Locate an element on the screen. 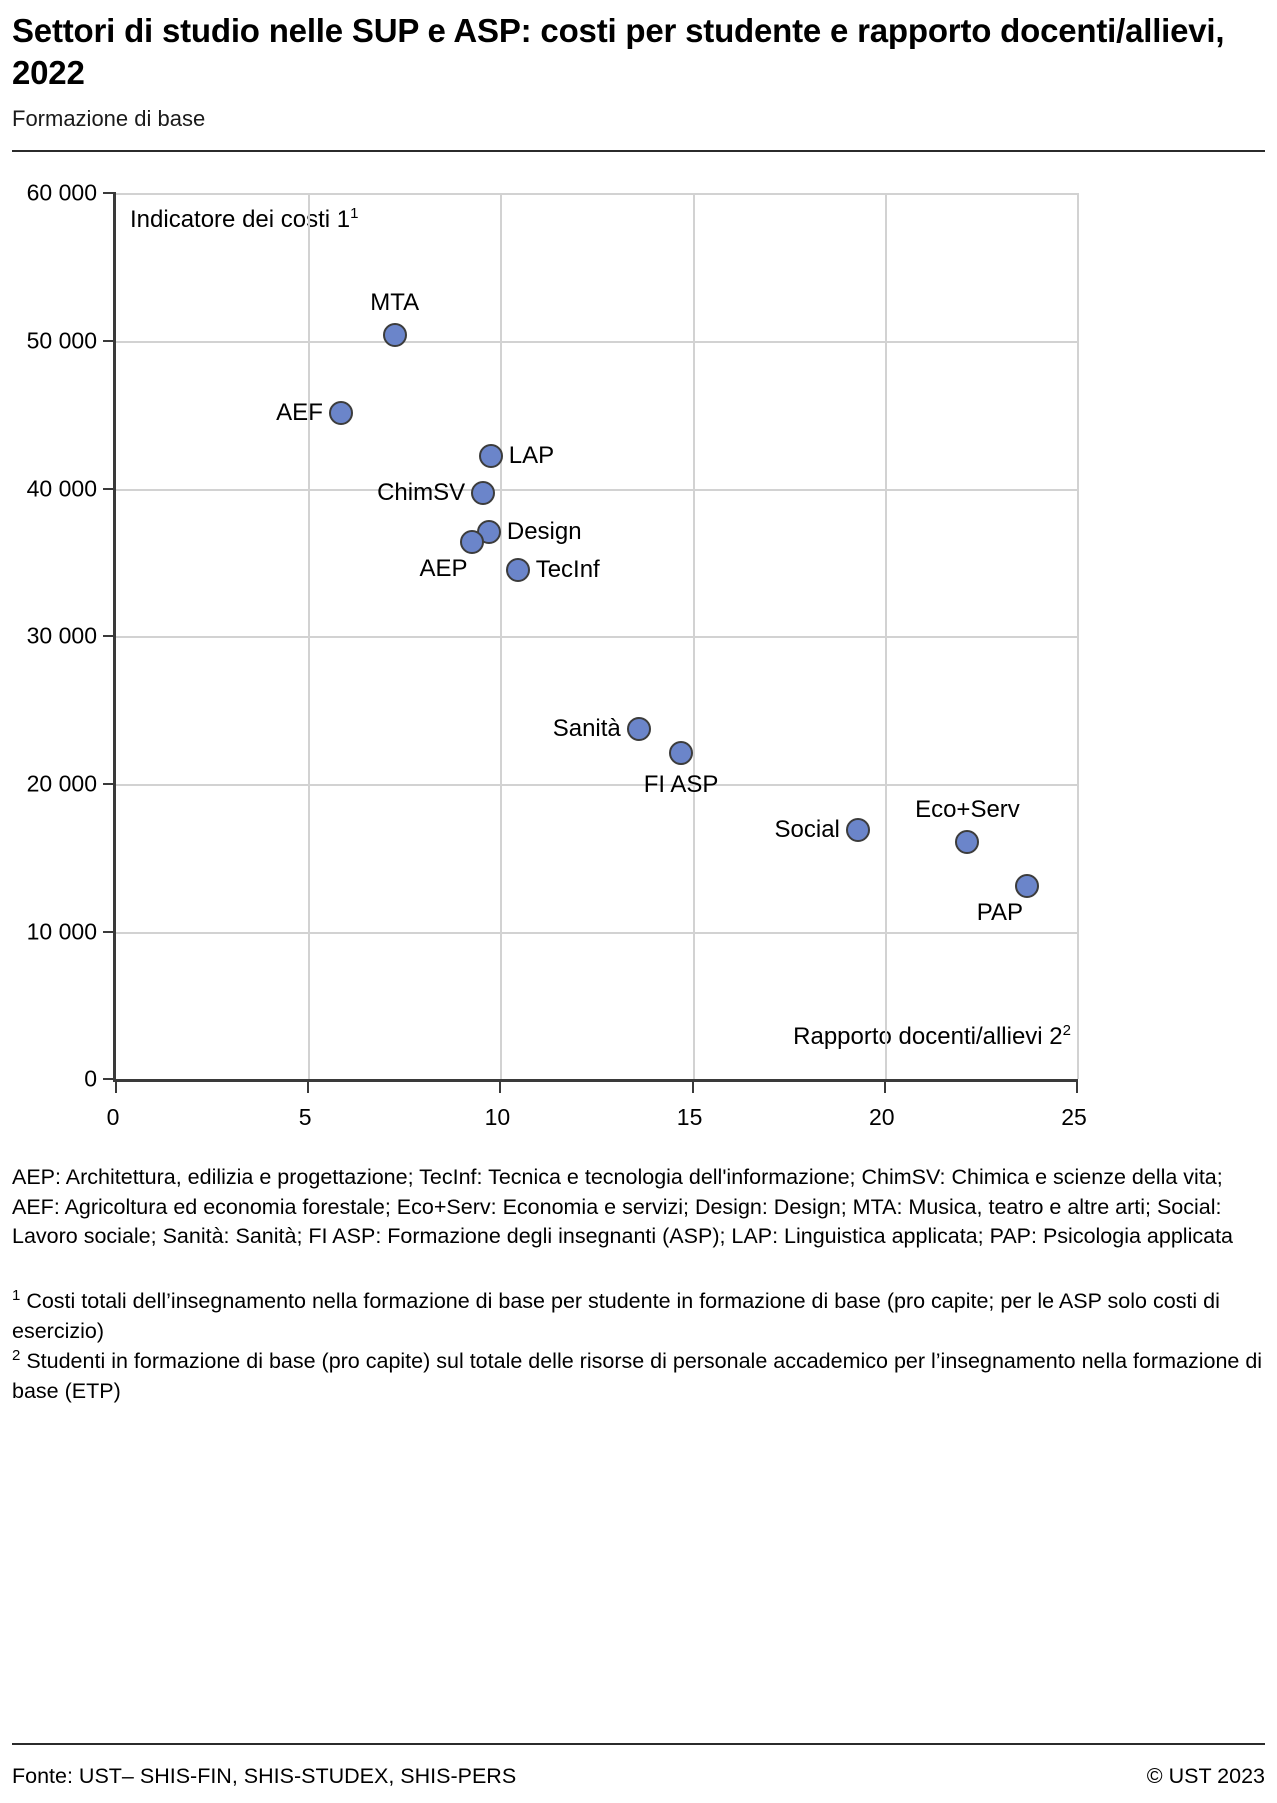 Image resolution: width=1277 pixels, height=1803 pixels. y-axis-tick-labels: 0 10 000 20 000 30 000 40 000 50 000 60 000 is located at coordinates (48, 636).